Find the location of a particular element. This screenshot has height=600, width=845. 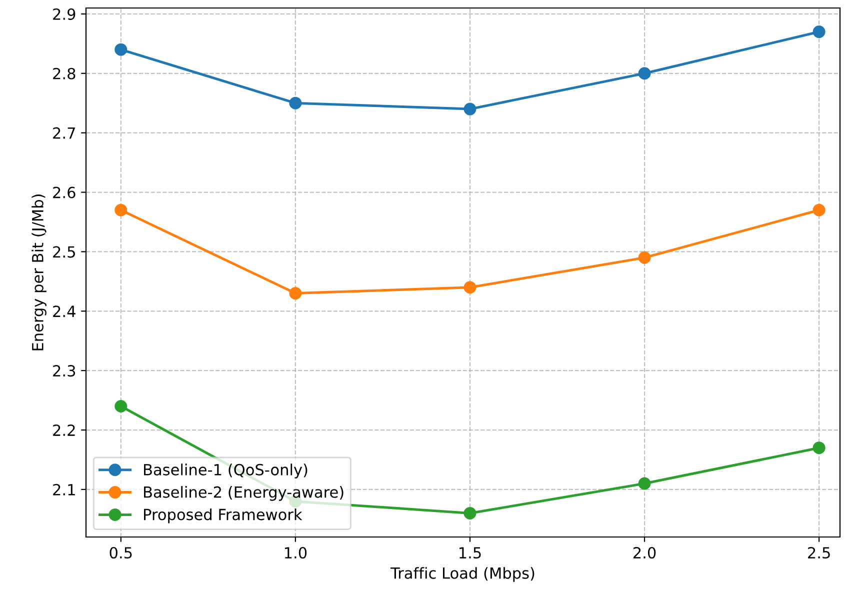

y-tick-label: 2.3 is located at coordinates (64, 371).